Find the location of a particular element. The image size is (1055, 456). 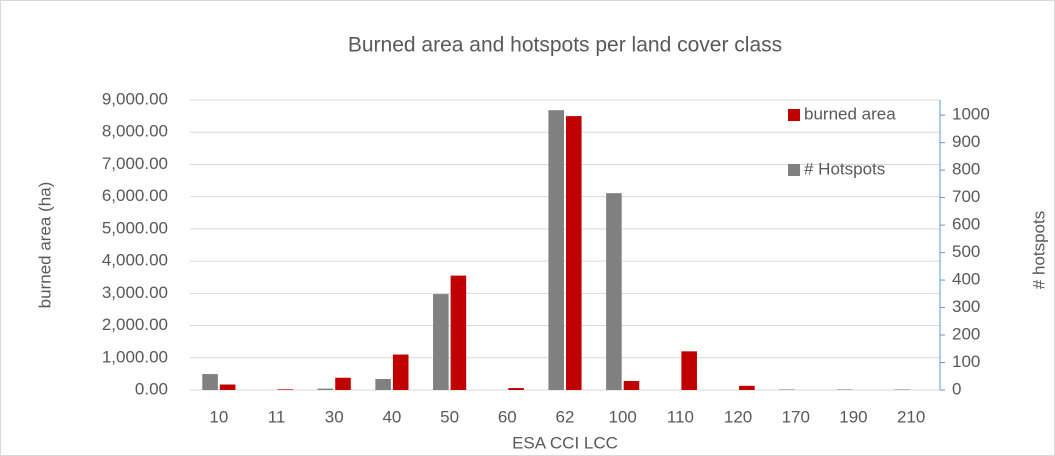

x-tick-label: 11 is located at coordinates (277, 416).